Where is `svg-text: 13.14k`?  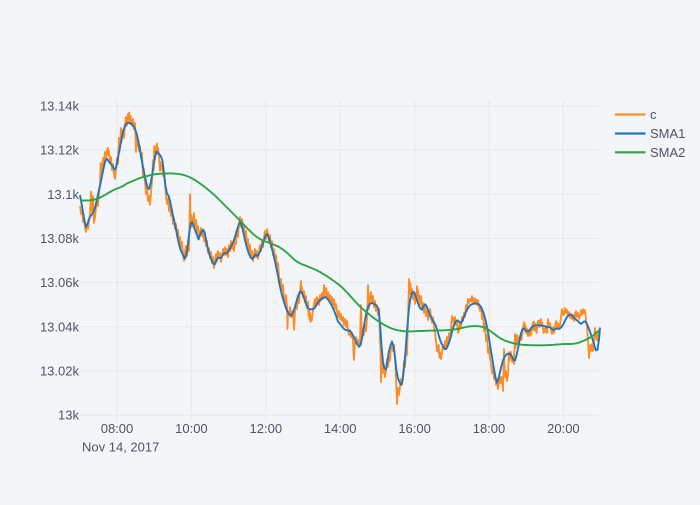
svg-text: 13.14k is located at coordinates (60, 106).